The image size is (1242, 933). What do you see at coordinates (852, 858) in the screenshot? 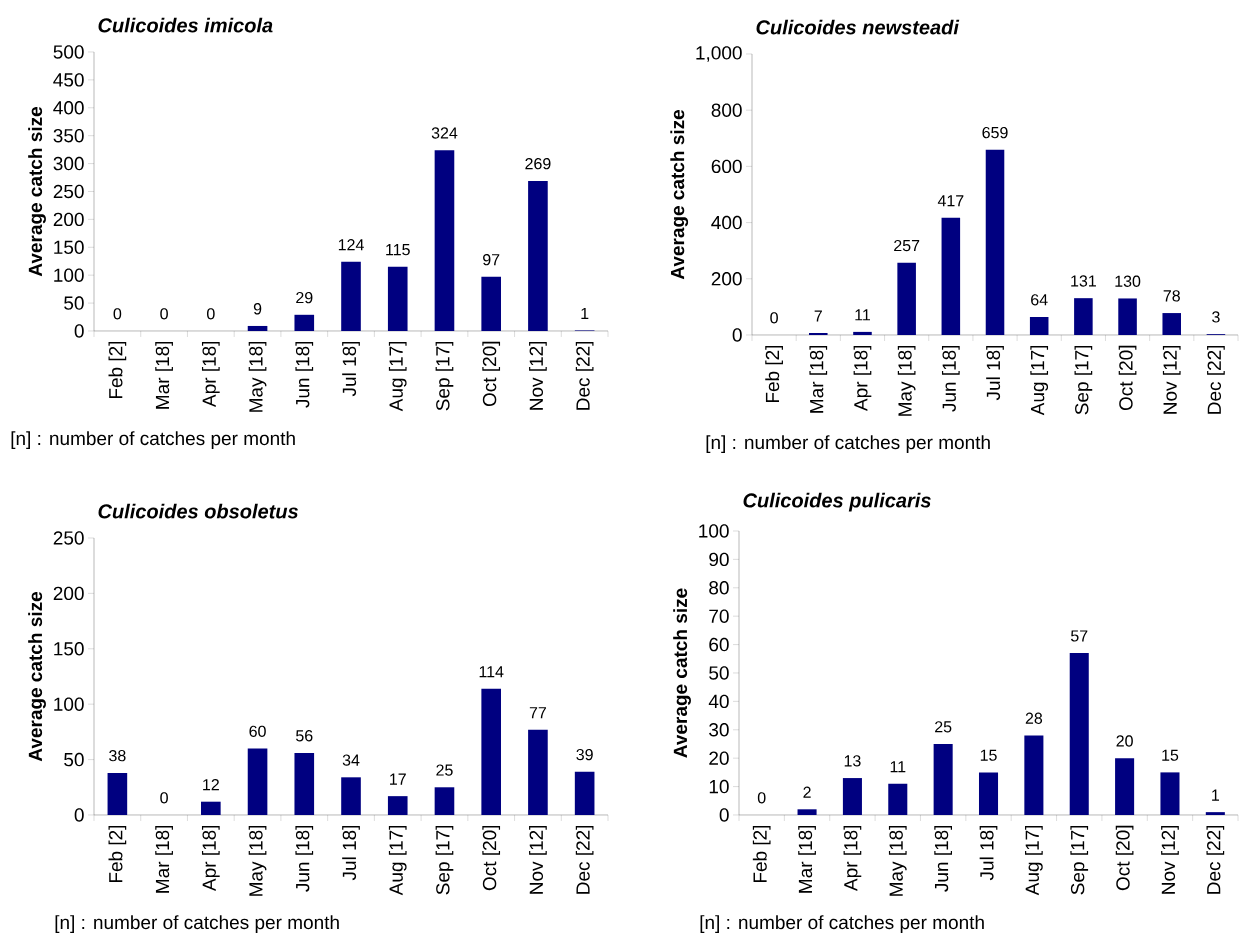
I see `x-tick-label: Apr [18]` at bounding box center [852, 858].